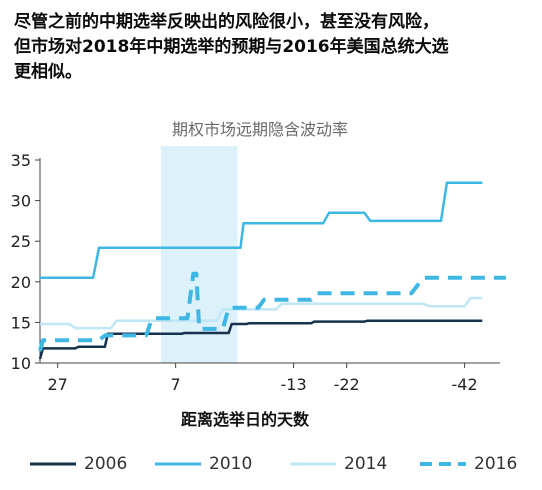 Image resolution: width=542 pixels, height=490 pixels. I want to click on legend-item-2010: 2010, so click(203, 464).